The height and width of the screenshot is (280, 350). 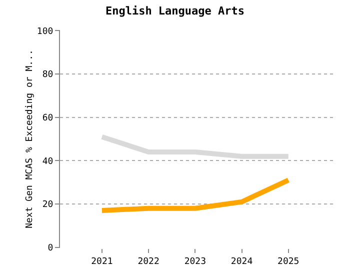 What do you see at coordinates (48, 161) in the screenshot?
I see `y-tick-label: 40` at bounding box center [48, 161].